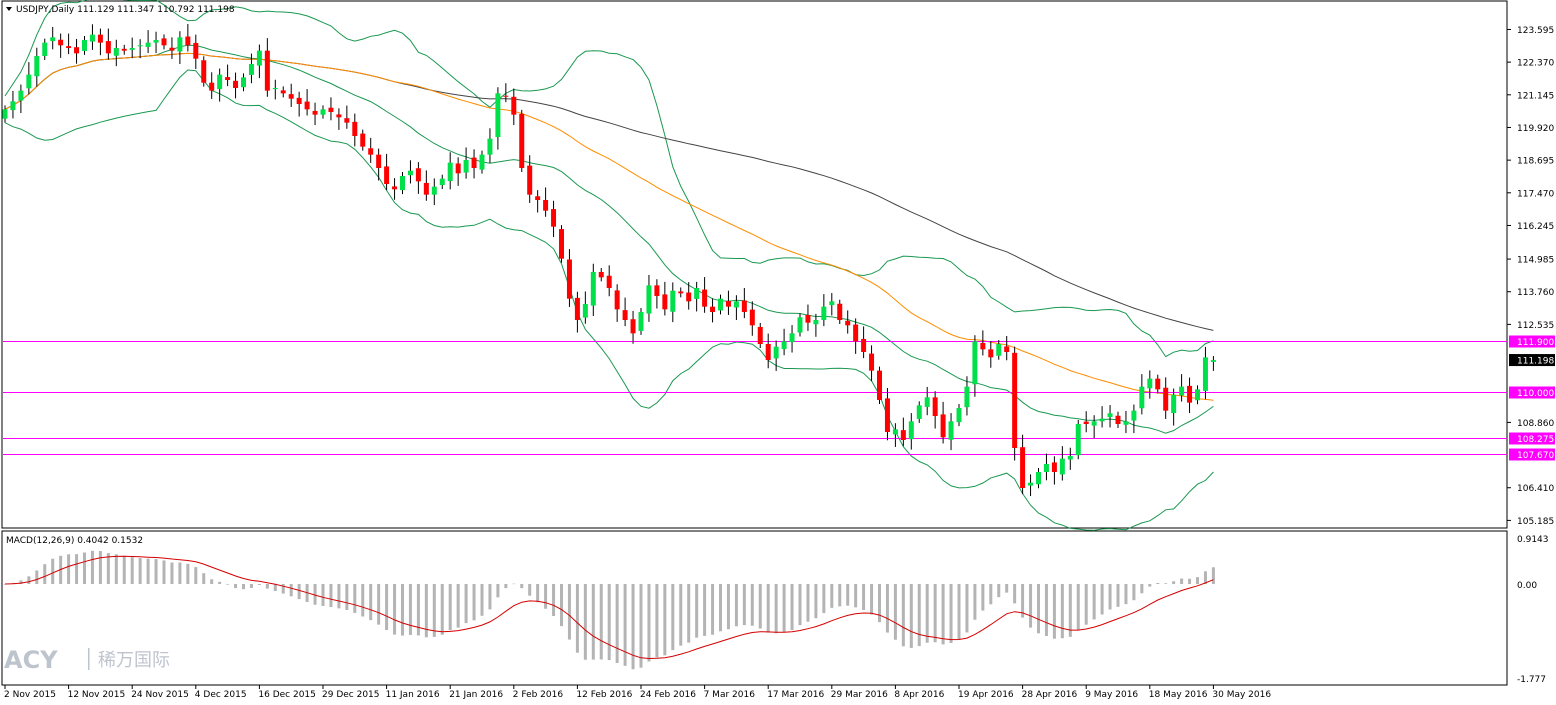  What do you see at coordinates (31, 660) in the screenshot?
I see `acy-logo-text: ACY` at bounding box center [31, 660].